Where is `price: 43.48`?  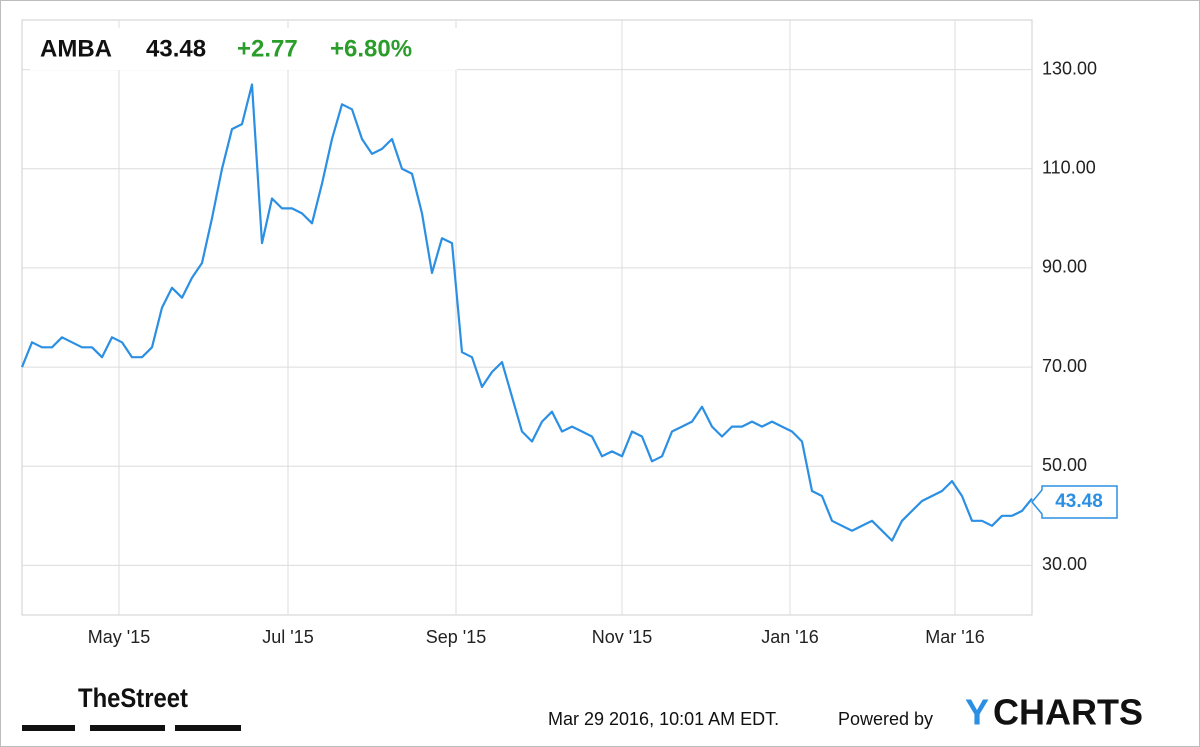 price: 43.48 is located at coordinates (176, 48).